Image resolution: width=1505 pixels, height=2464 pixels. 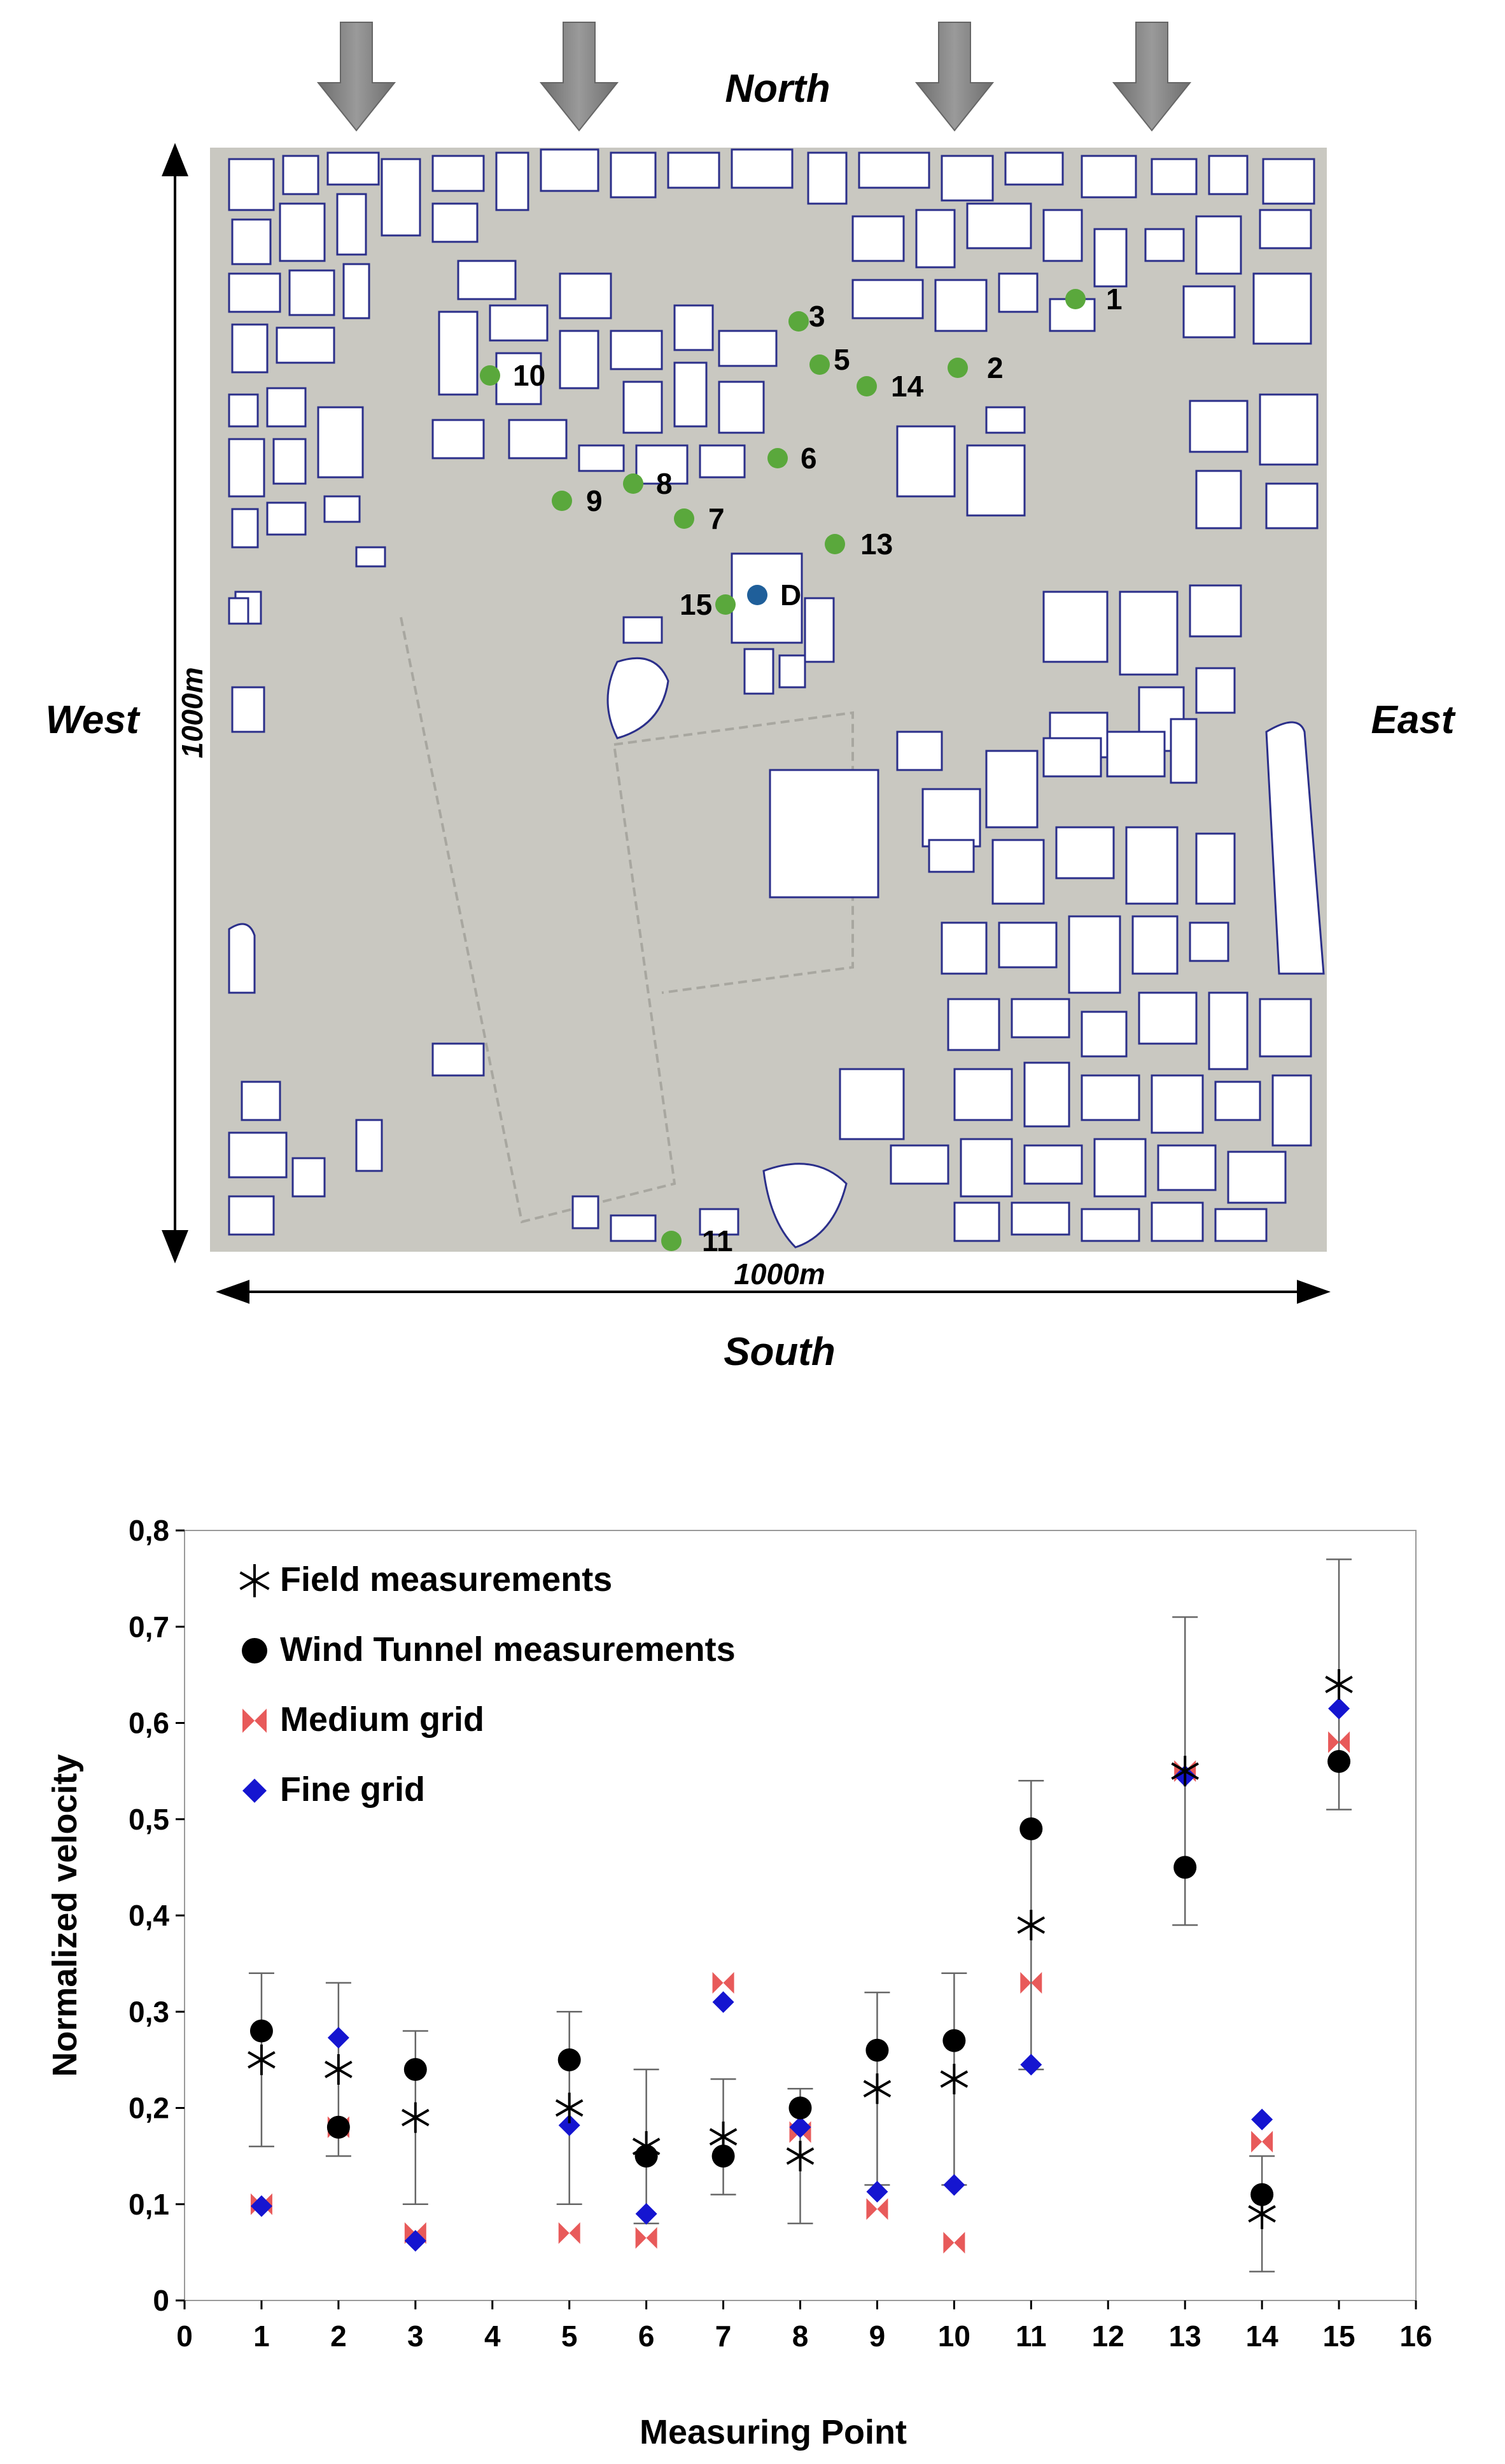 I want to click on legend-label: Medium grid, so click(x=382, y=1719).